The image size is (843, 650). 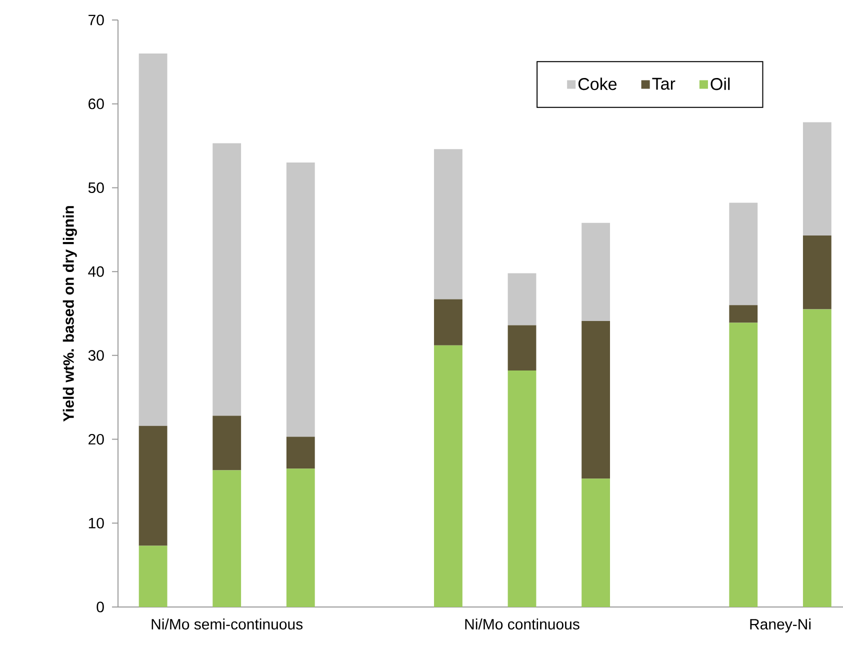 What do you see at coordinates (96, 104) in the screenshot?
I see `y-tick-label: 60` at bounding box center [96, 104].